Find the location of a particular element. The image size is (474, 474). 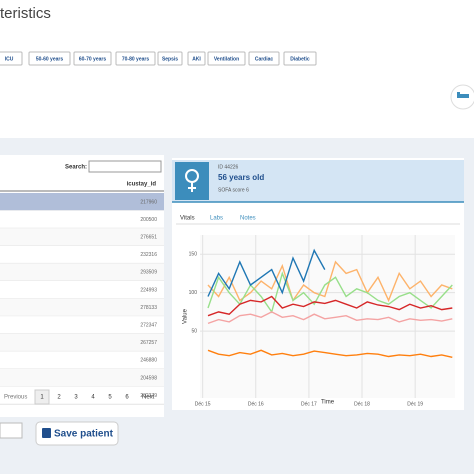

filter-label: 60-70 years is located at coordinates (92, 59).